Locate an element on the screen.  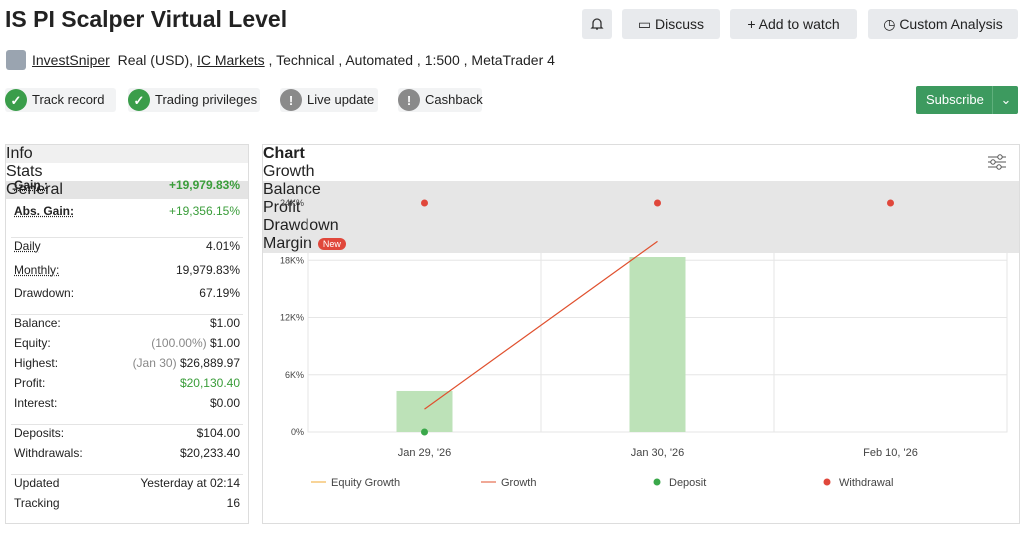
stat-value: +19,356.15% is located at coordinates (204, 211).